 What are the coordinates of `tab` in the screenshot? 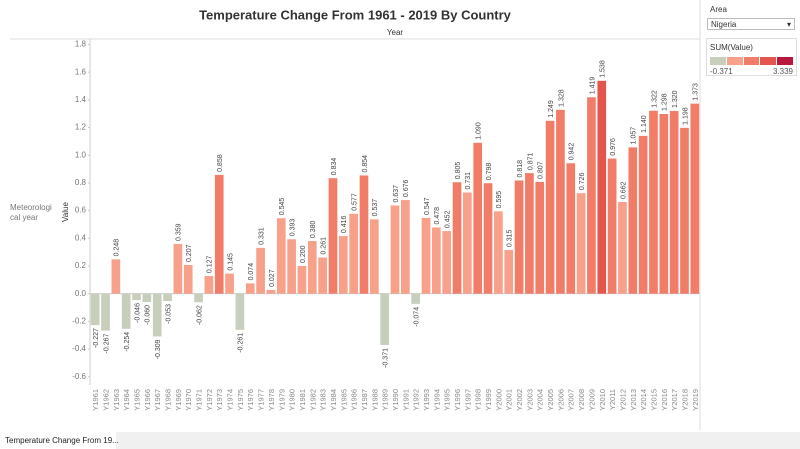 It's located at (58, 440).